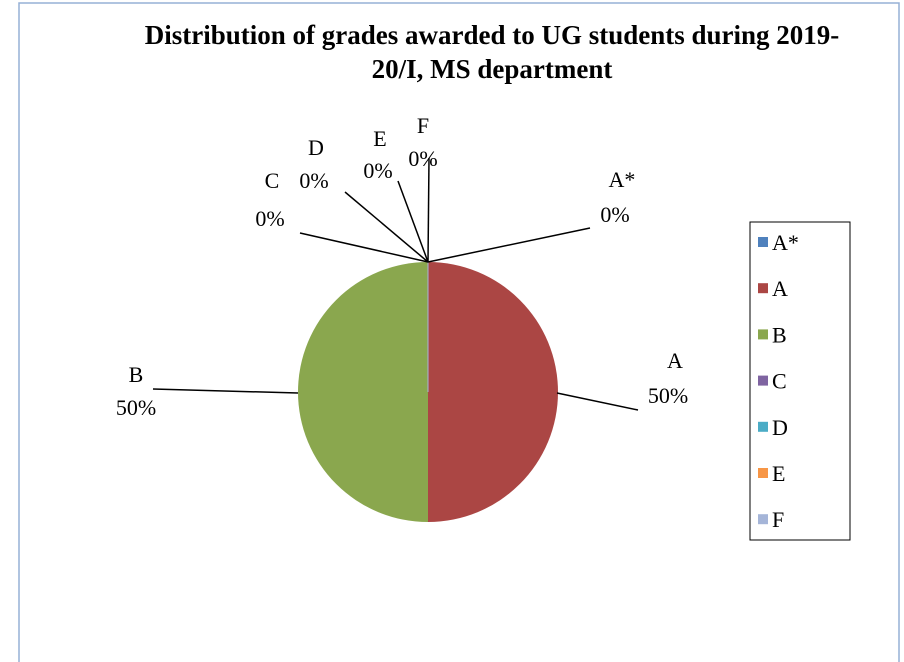 This screenshot has height=662, width=904. Describe the element at coordinates (136, 374) in the screenshot. I see `slice-label: B` at that location.